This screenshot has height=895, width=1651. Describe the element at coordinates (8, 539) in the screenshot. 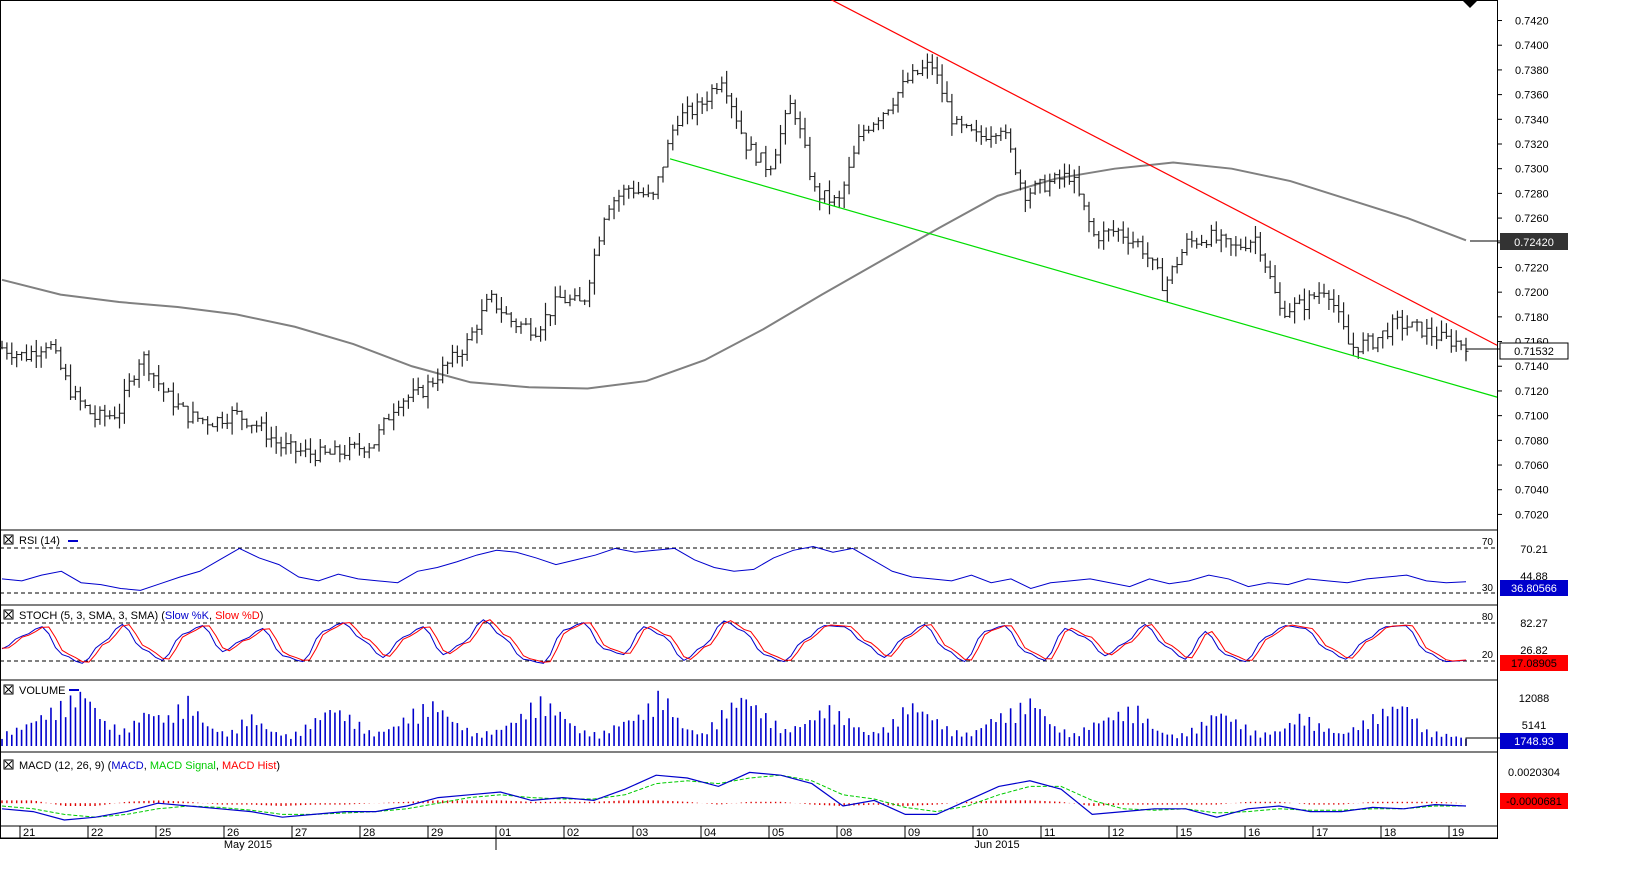

I see `rsi-close-icon` at that location.